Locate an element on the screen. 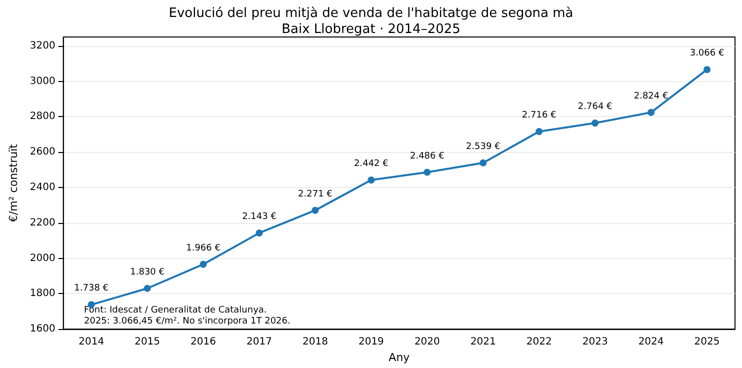  x-tick-label: 2016 is located at coordinates (203, 342).